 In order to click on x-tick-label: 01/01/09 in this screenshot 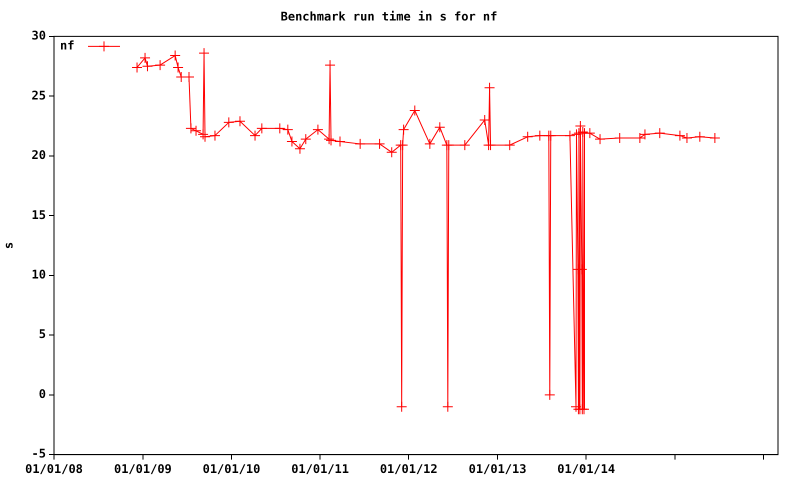, I will do `click(143, 469)`.